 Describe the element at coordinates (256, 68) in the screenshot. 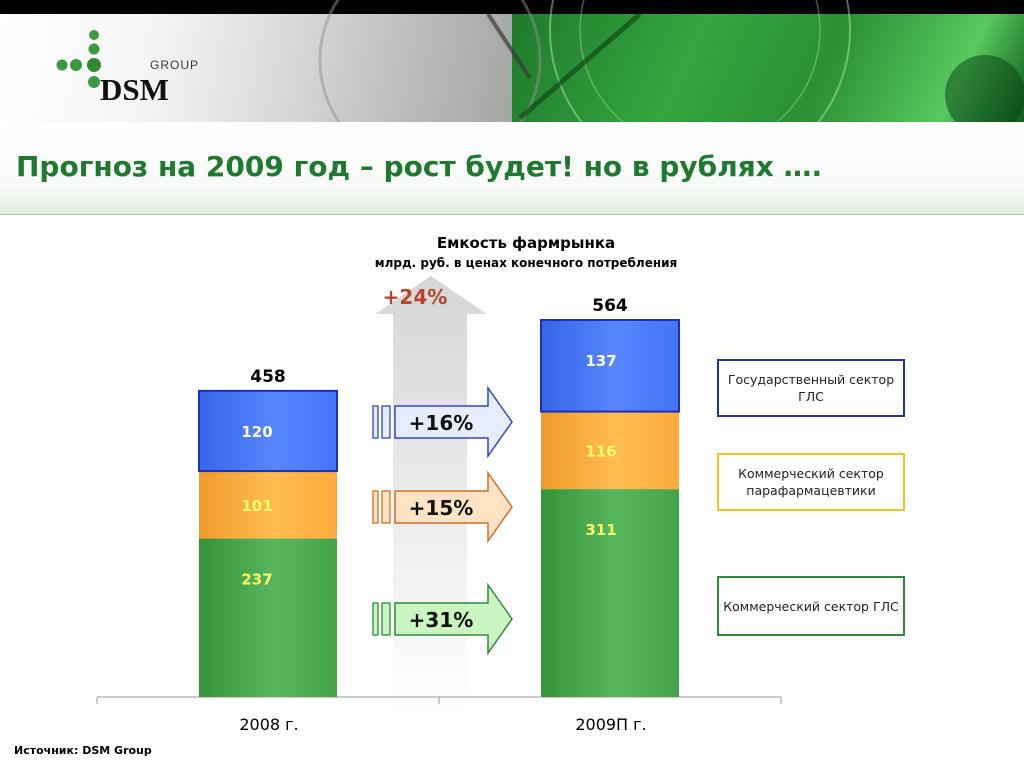

I see `header-clock-image` at that location.